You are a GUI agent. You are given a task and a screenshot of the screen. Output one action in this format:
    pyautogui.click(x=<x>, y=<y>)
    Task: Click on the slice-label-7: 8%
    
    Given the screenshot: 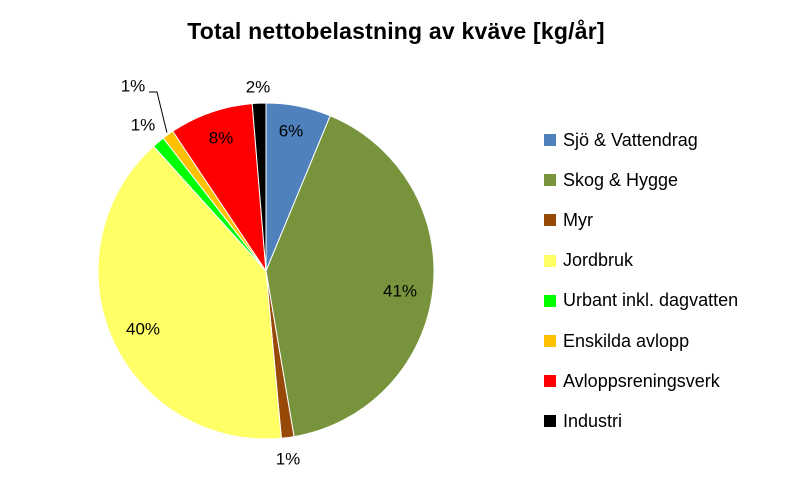 What is the action you would take?
    pyautogui.click(x=221, y=137)
    